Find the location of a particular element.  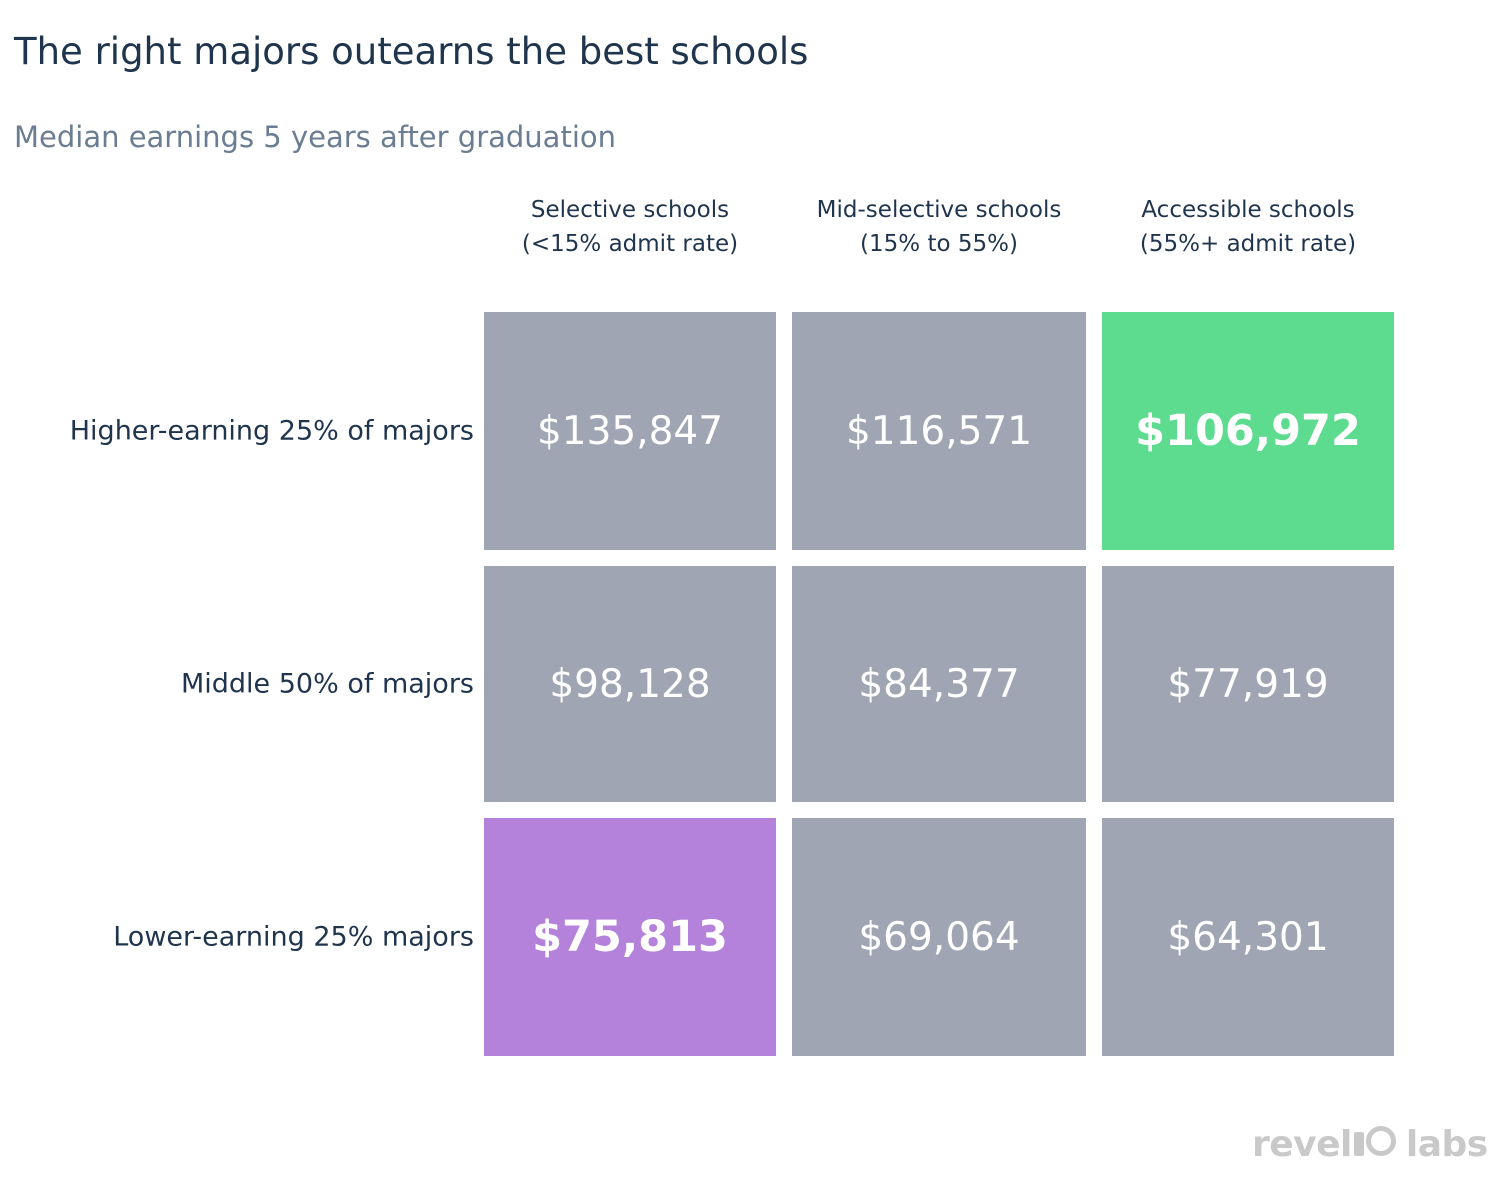

heatmap-cell-lower-earning-mid-selective: $69,064 is located at coordinates (939, 937).